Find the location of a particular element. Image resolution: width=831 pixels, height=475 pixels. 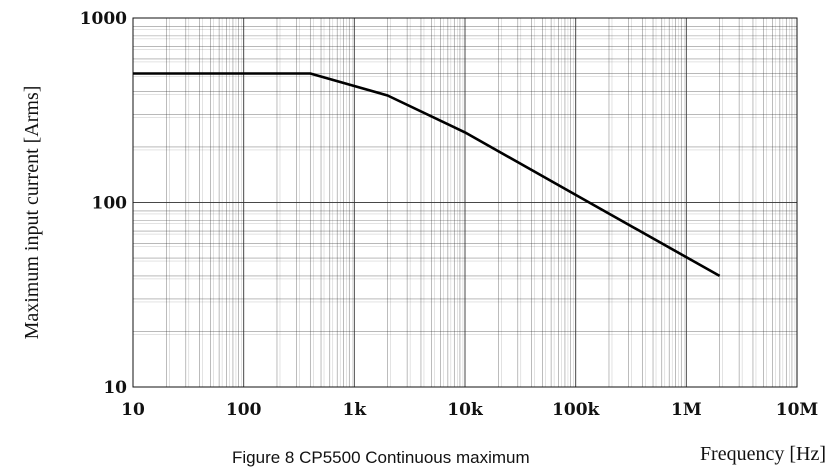

x-tick-label: 1k is located at coordinates (355, 410).